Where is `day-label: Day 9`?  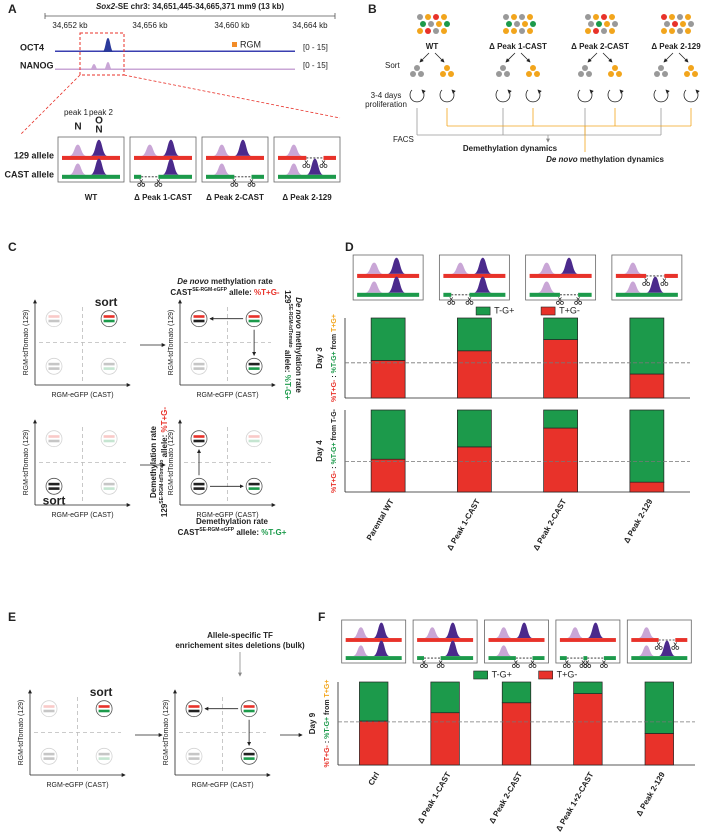
day-label: Day 9 is located at coordinates (312, 723).